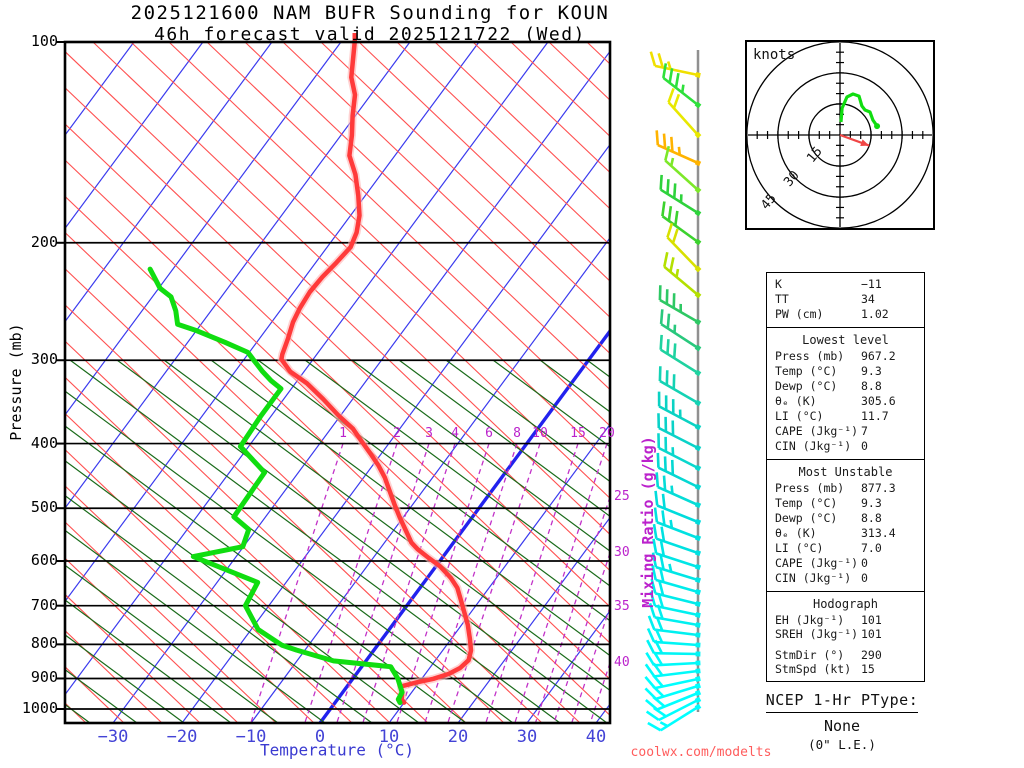 Image resolution: width=1024 pixels, height=768 pixels. I want to click on panel-row-value: 967.2, so click(878, 356).